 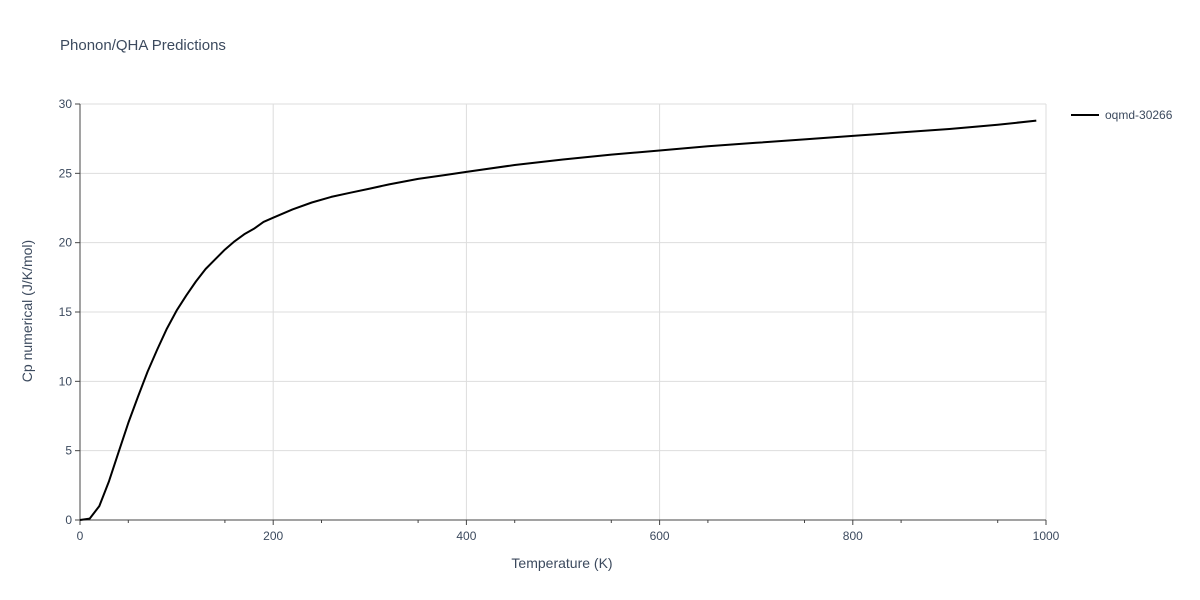 What do you see at coordinates (1046, 536) in the screenshot?
I see `x-tick-label: 1000` at bounding box center [1046, 536].